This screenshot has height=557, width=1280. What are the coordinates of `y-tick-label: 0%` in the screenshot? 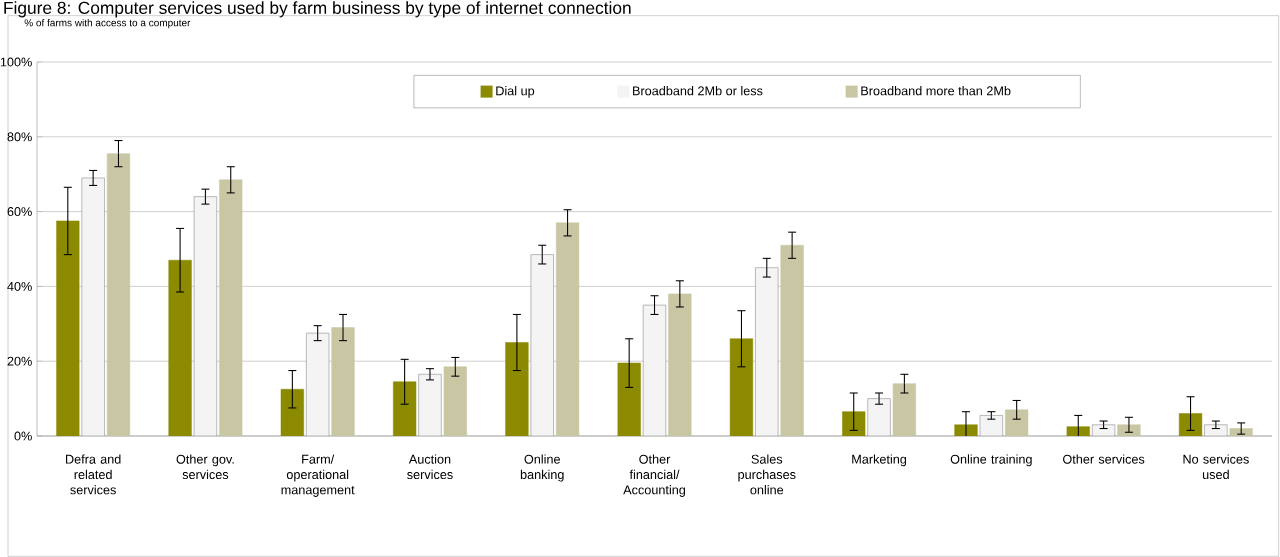 It's located at (23, 436).